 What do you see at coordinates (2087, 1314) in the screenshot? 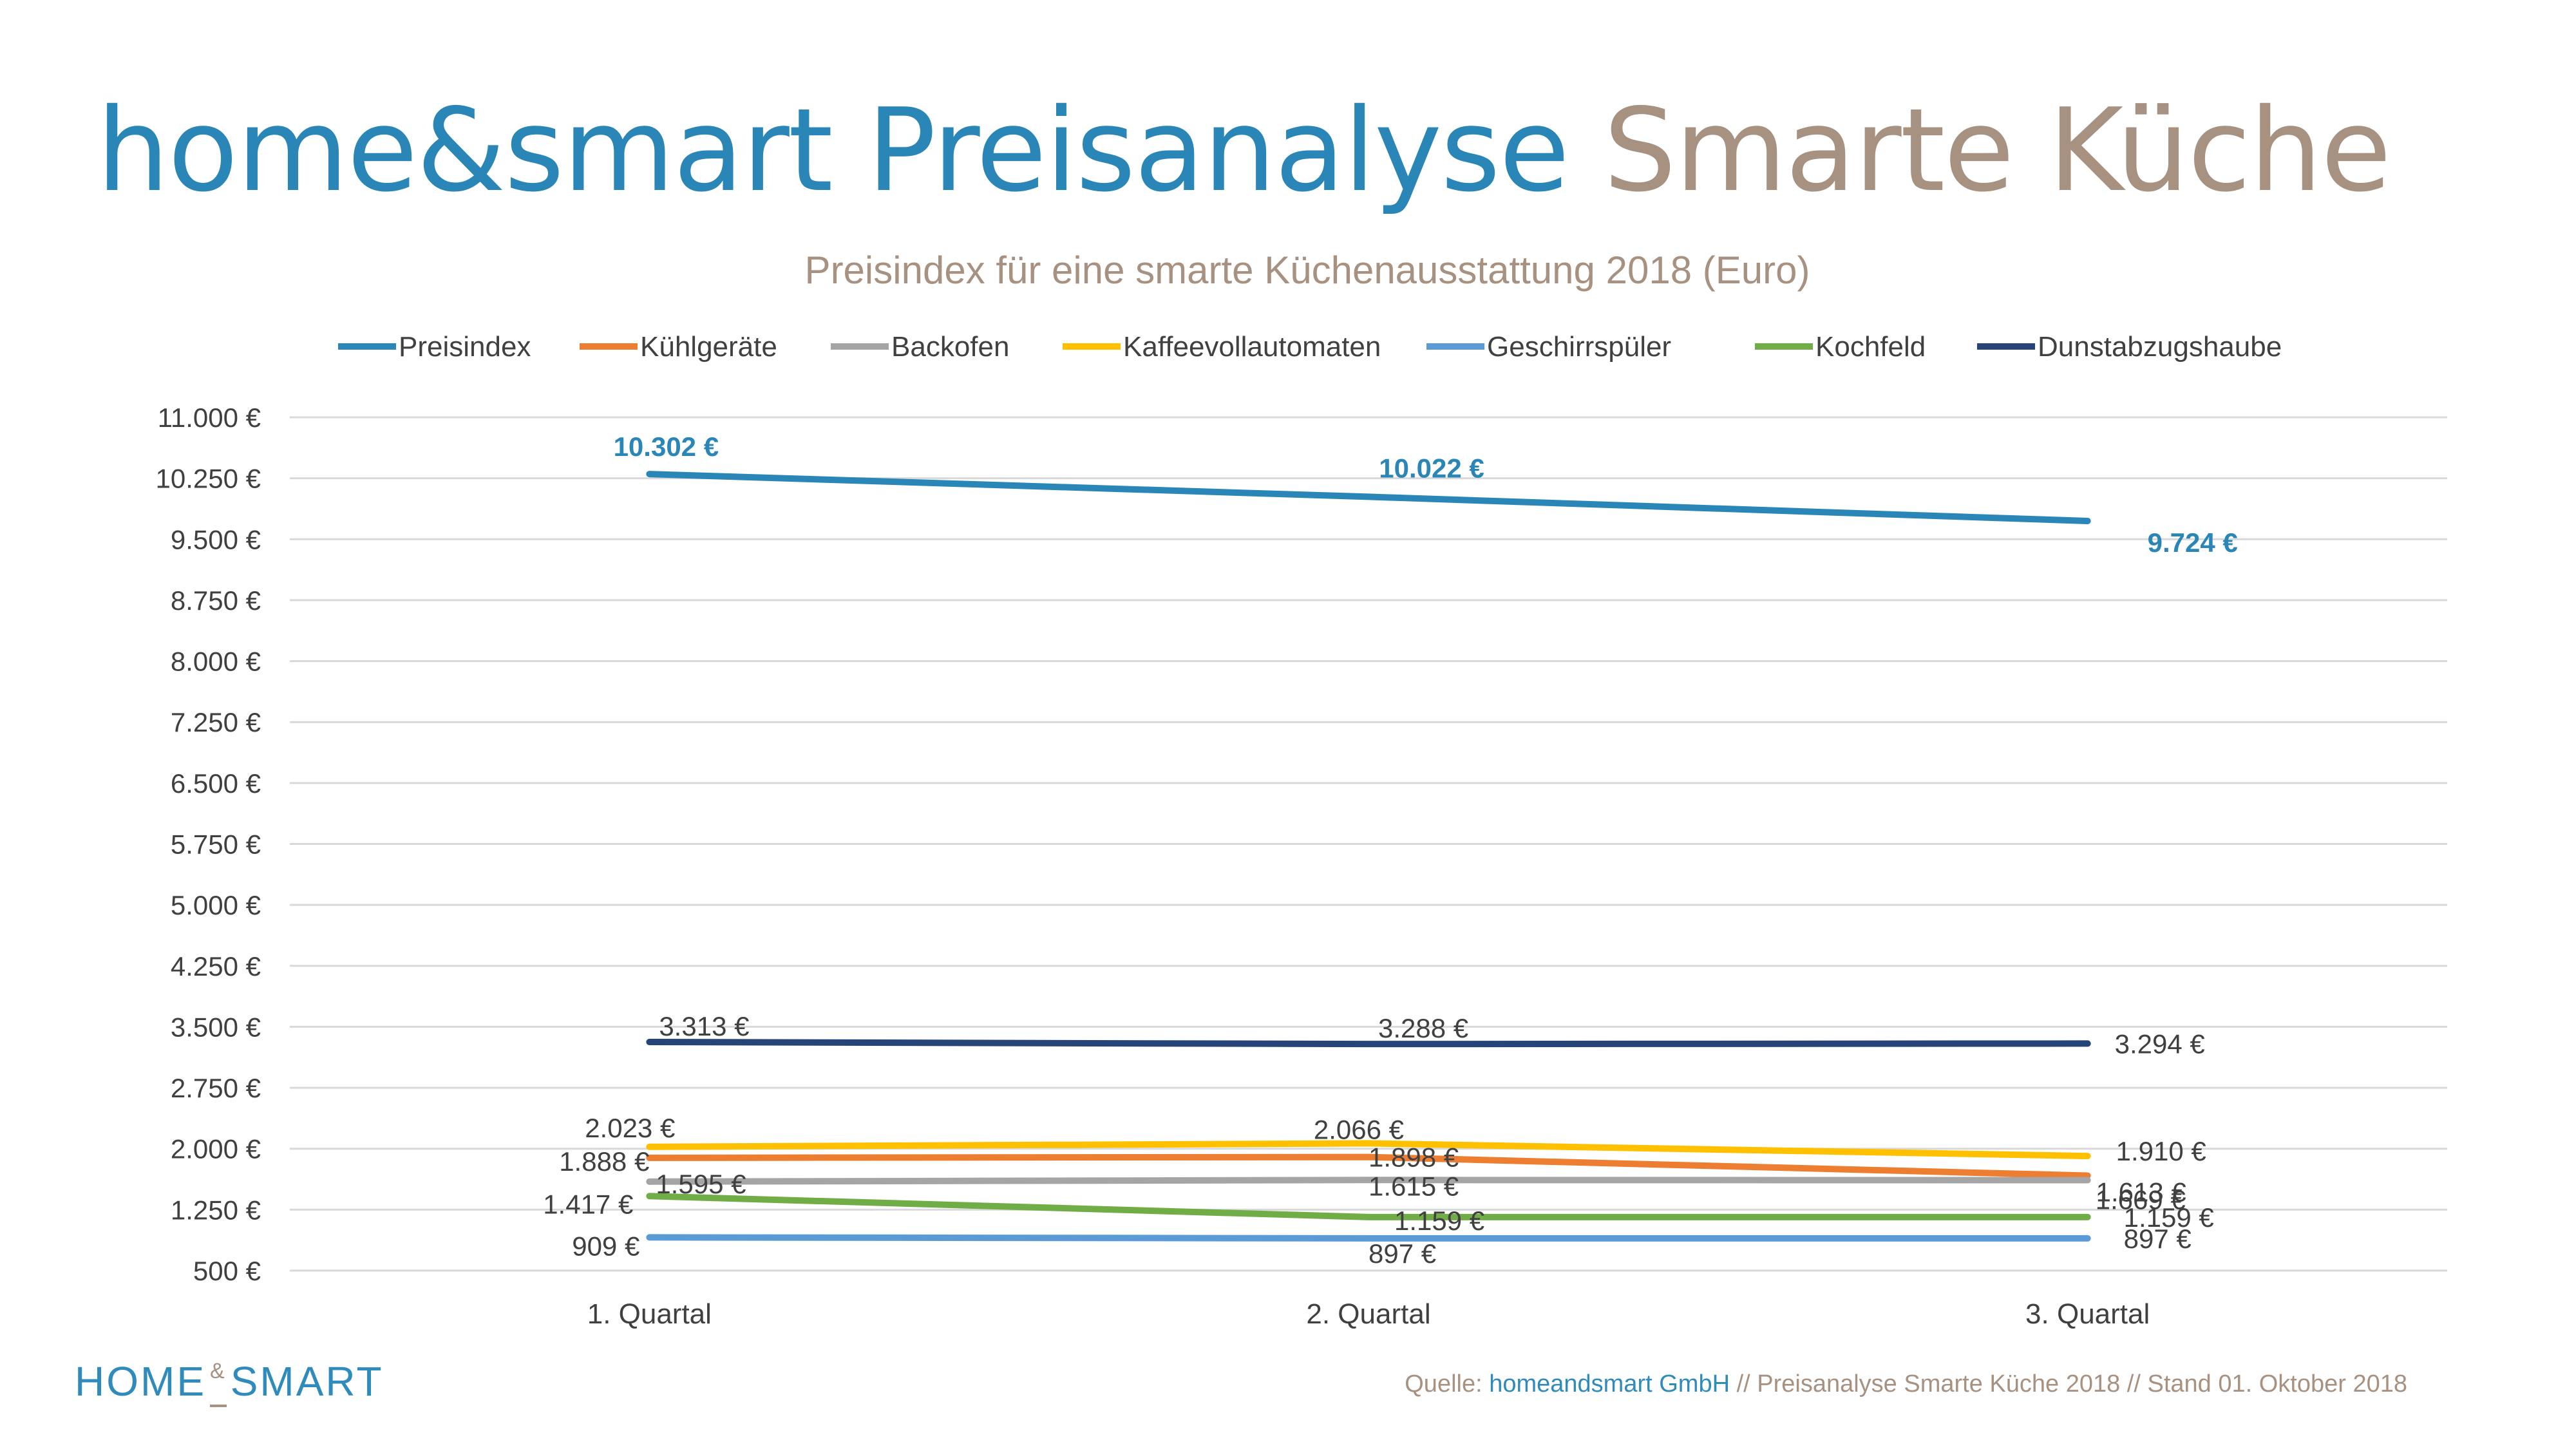
I see `x-tick-label-3: 3. Quartal` at bounding box center [2087, 1314].